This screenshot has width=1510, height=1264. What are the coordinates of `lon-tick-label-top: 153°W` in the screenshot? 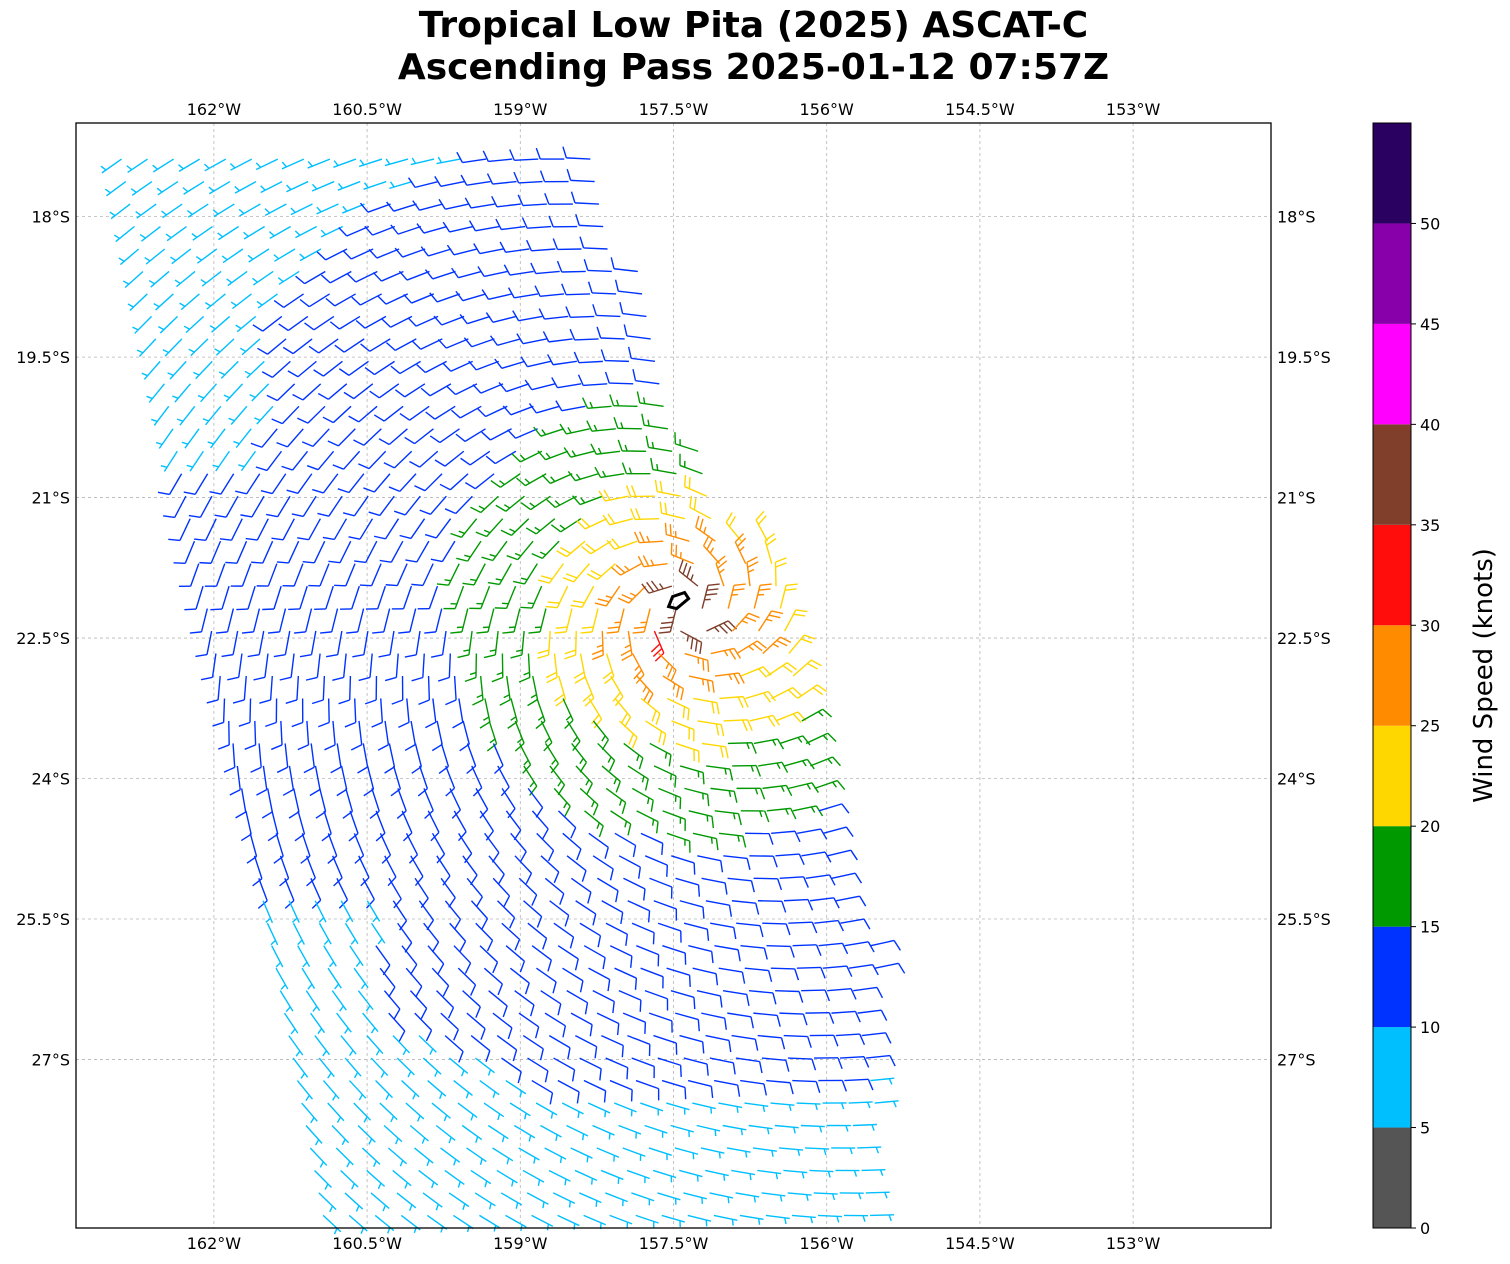 It's located at (1133, 109).